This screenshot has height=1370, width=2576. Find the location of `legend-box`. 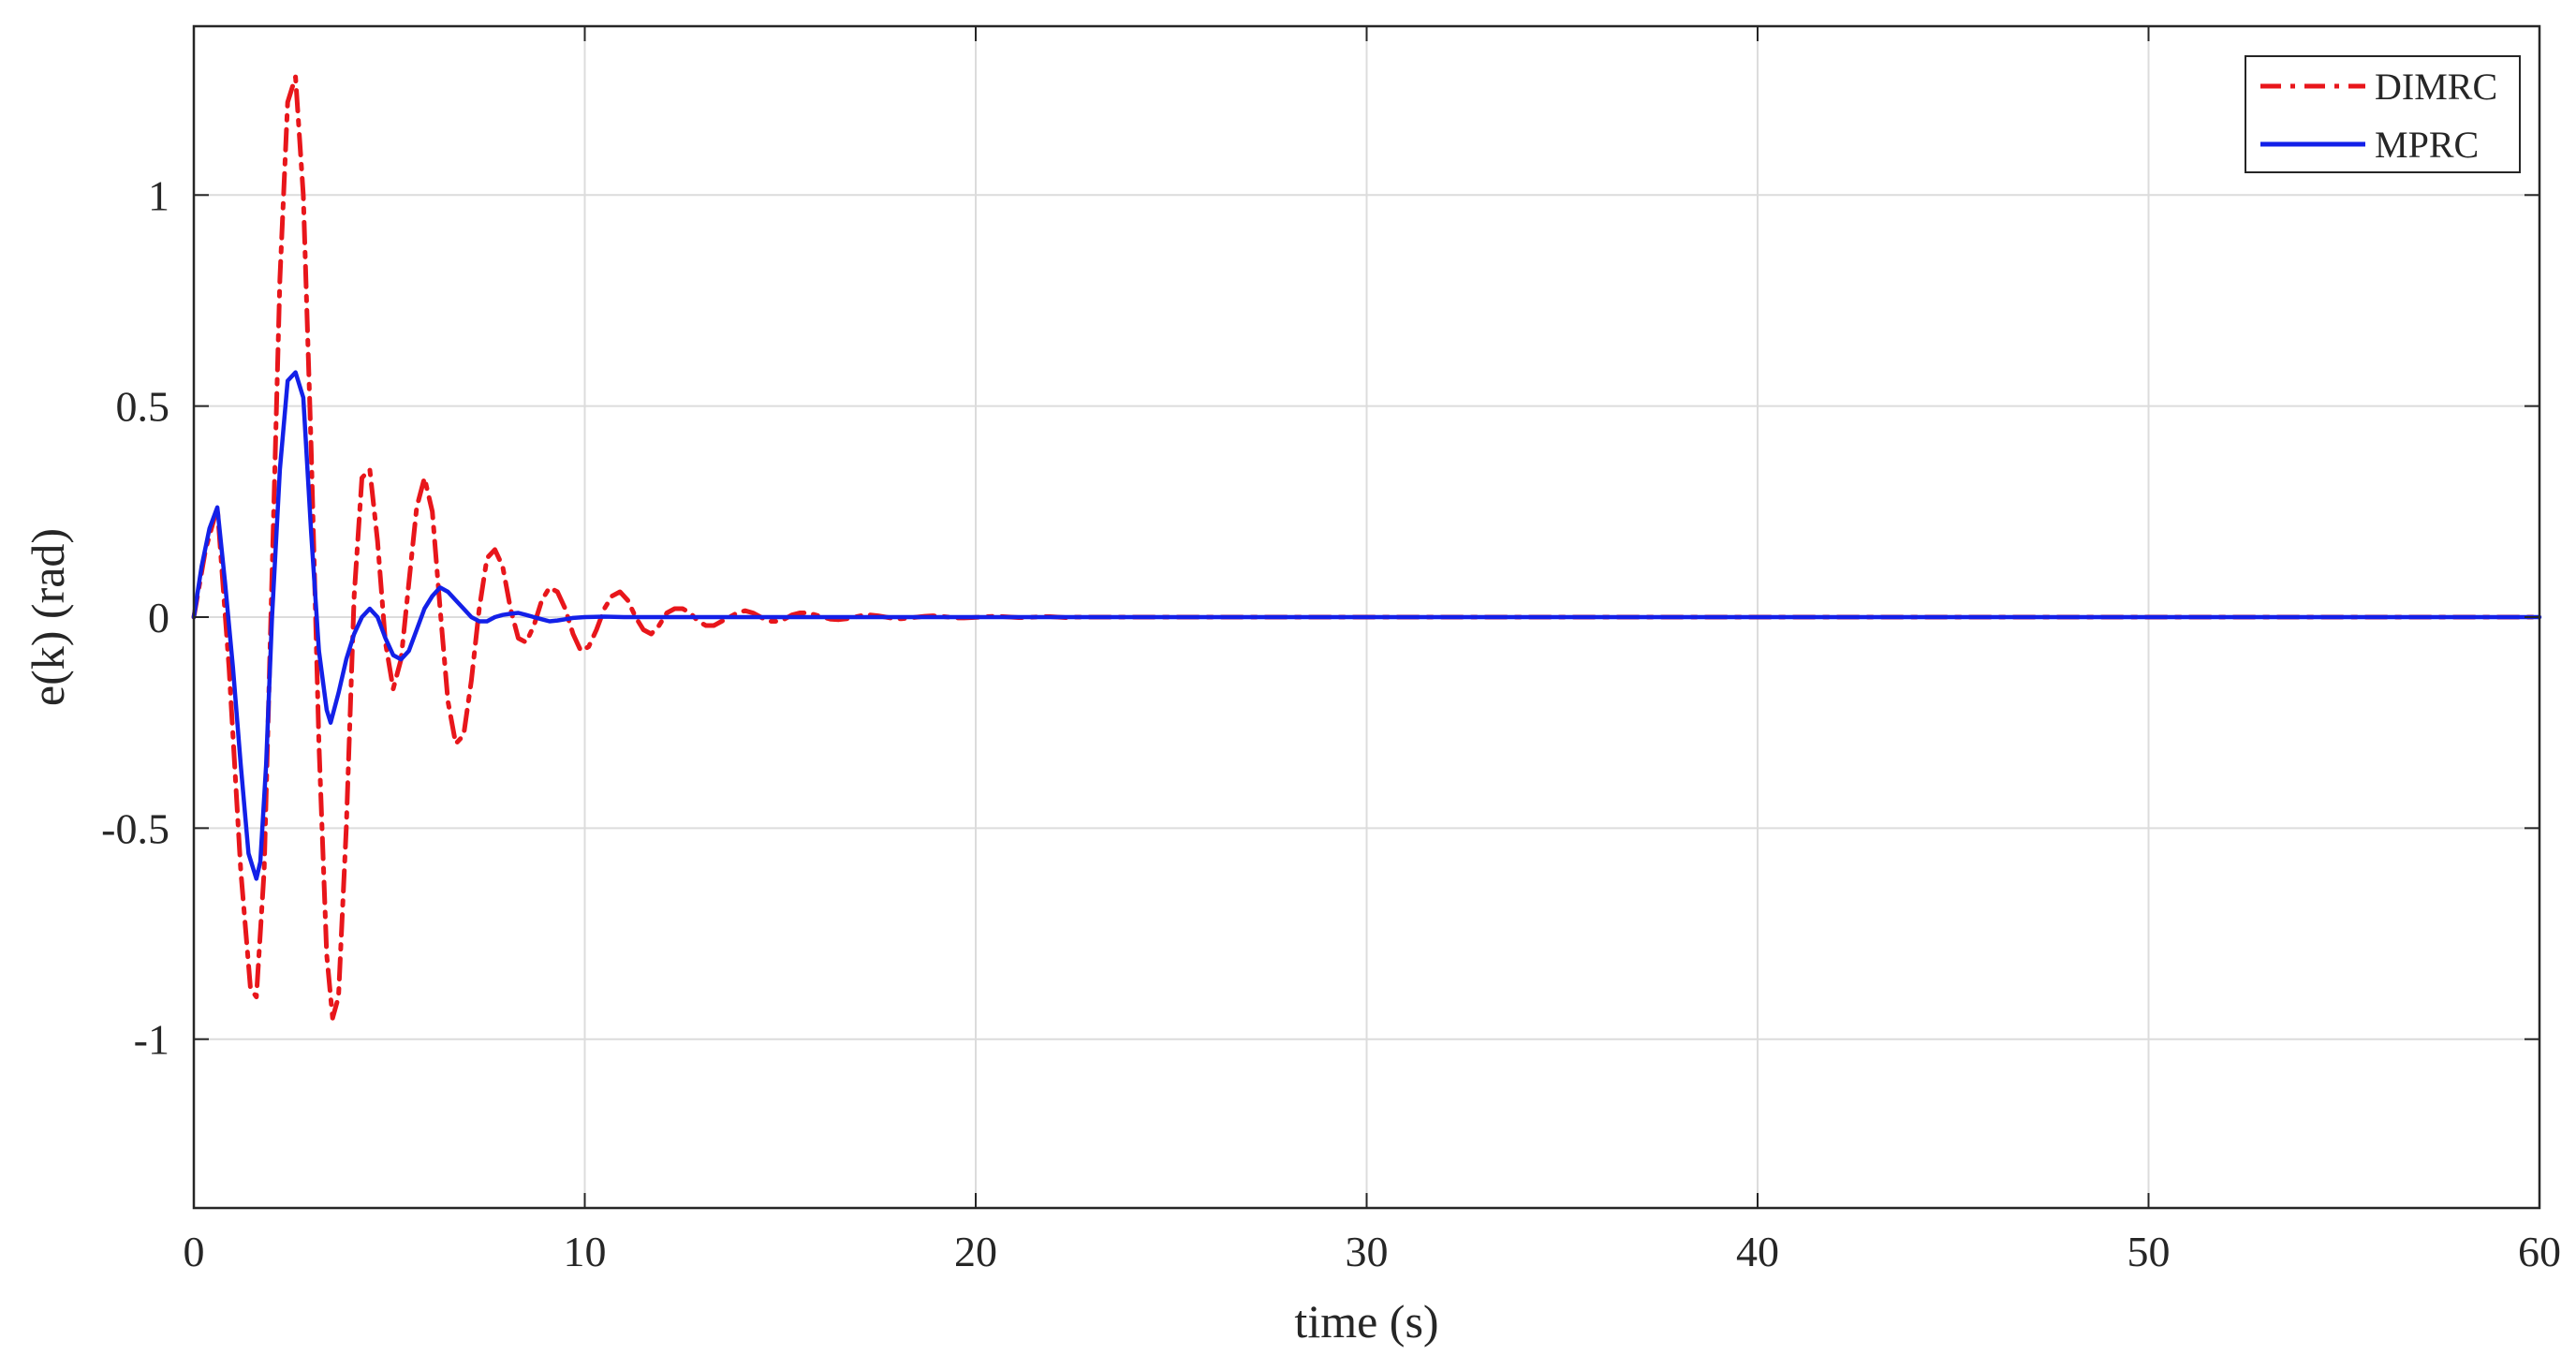

legend-box is located at coordinates (2383, 114).